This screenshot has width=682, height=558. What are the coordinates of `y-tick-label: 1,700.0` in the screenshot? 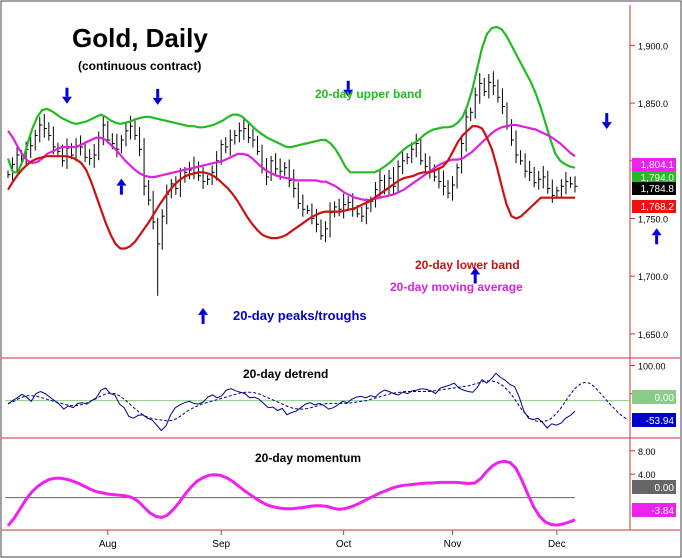 It's located at (653, 277).